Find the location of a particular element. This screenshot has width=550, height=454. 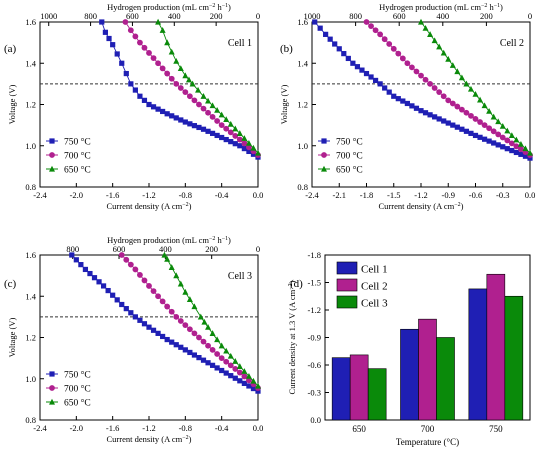

y-tick-label: 0.8 is located at coordinates (30, 420).